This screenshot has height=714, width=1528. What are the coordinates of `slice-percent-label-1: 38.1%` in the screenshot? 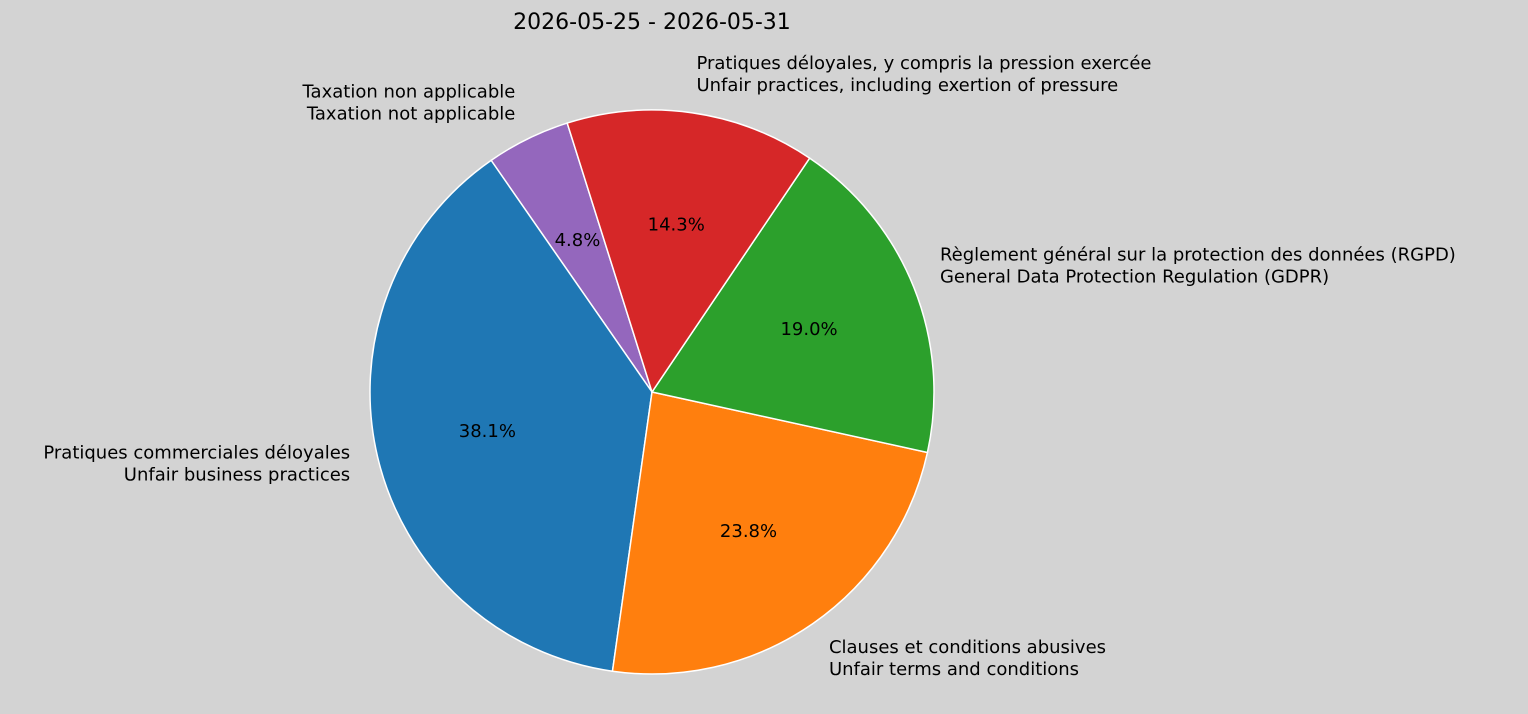 It's located at (487, 431).